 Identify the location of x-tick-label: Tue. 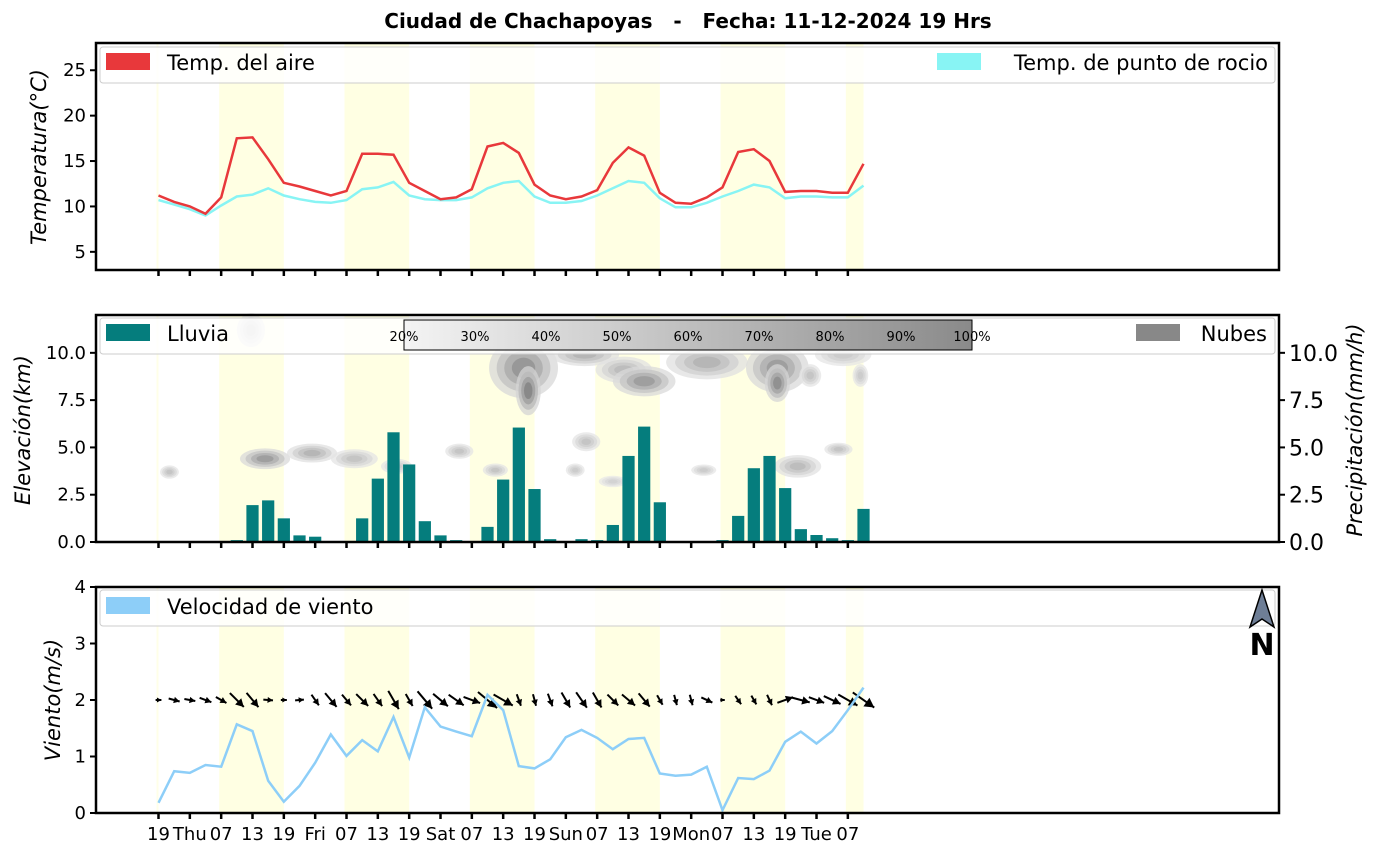
(816, 834).